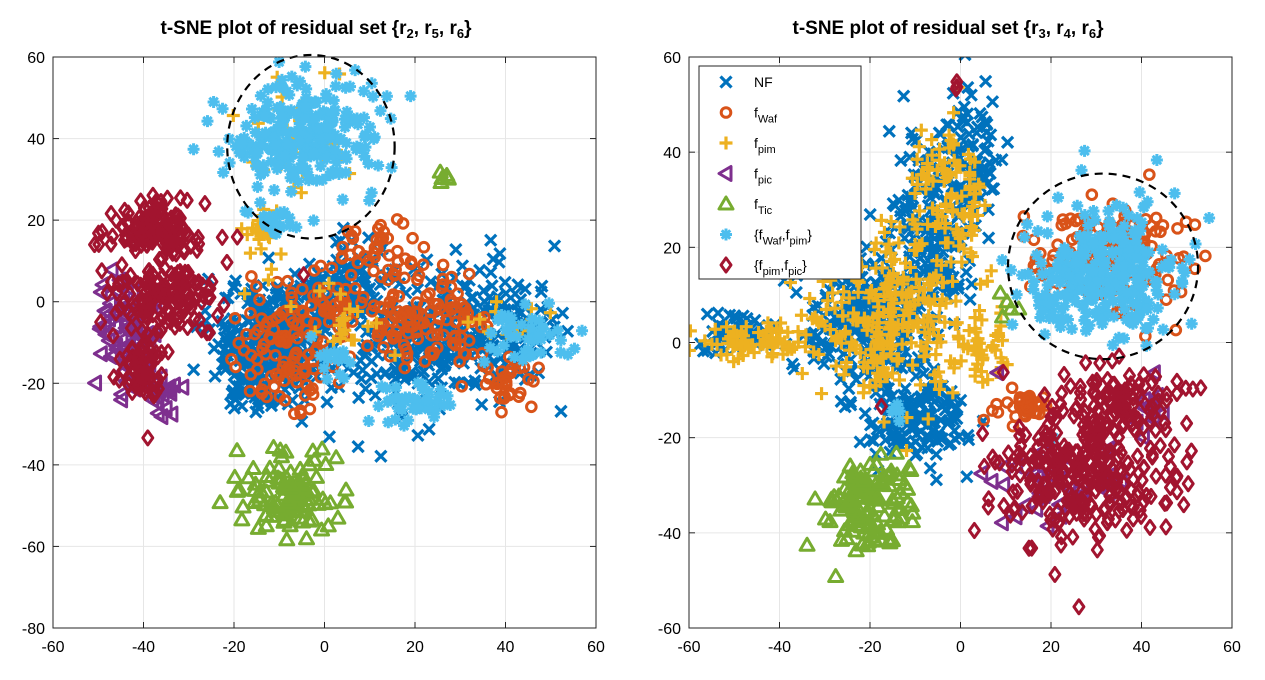  I want to click on legend-label-fWaf: fWaf, so click(766, 115).